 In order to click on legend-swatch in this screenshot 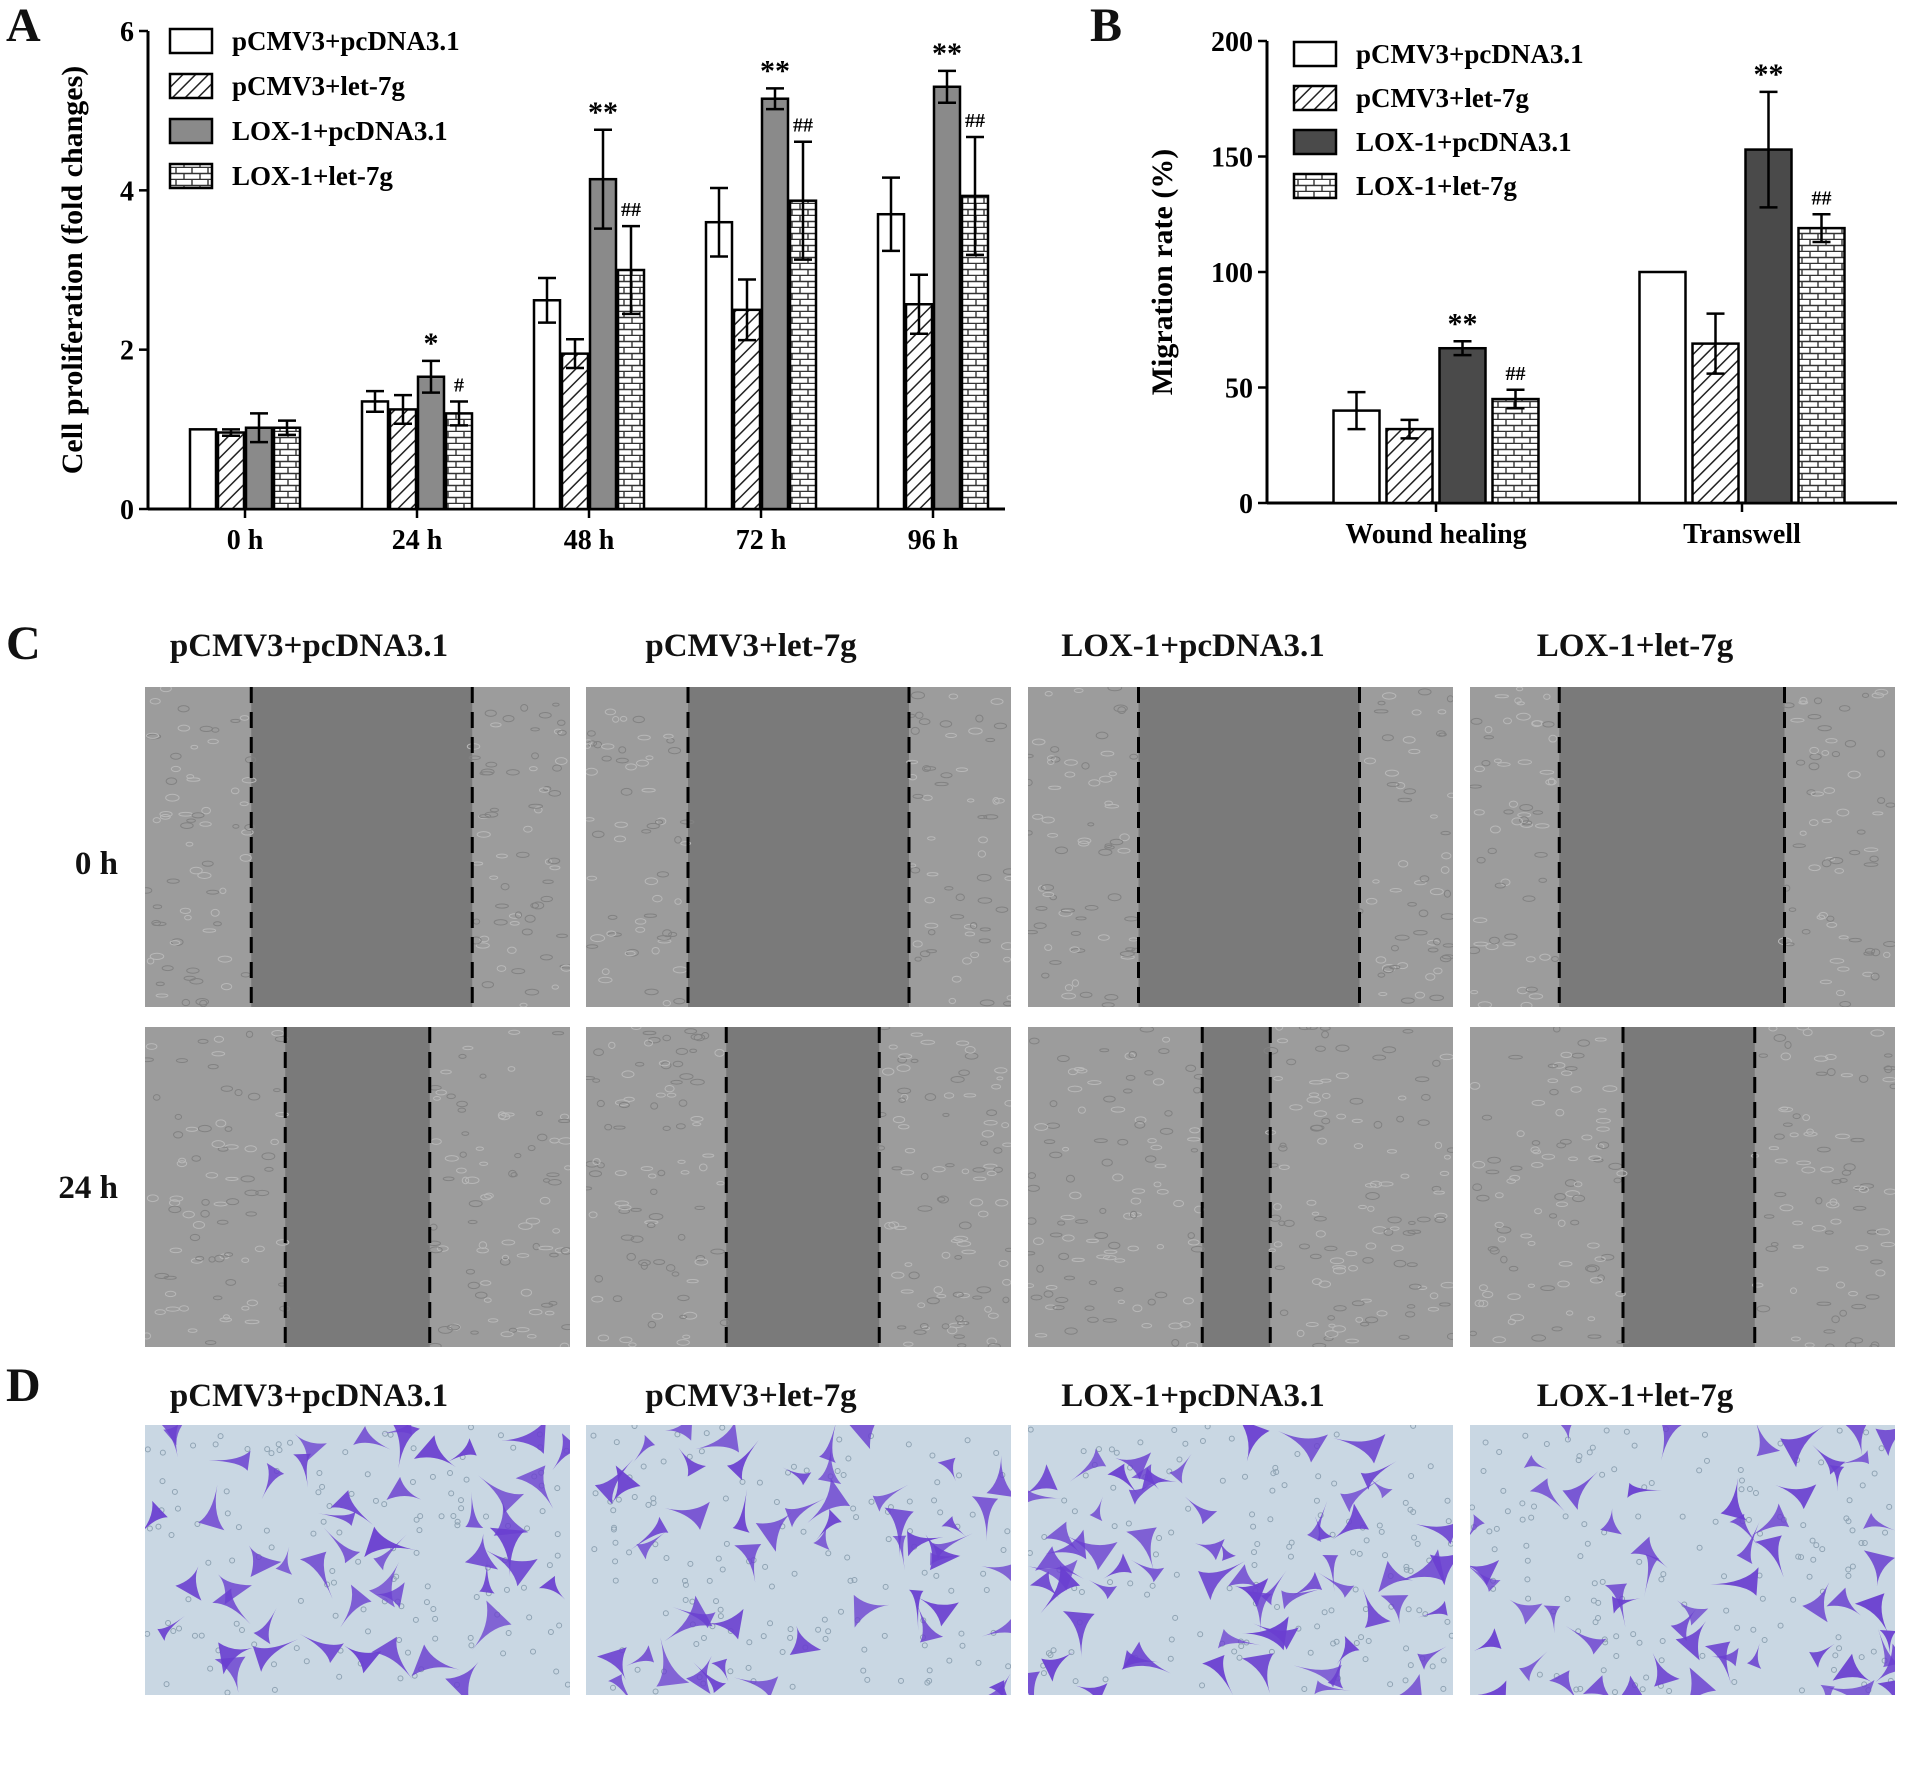, I will do `click(1315, 98)`.